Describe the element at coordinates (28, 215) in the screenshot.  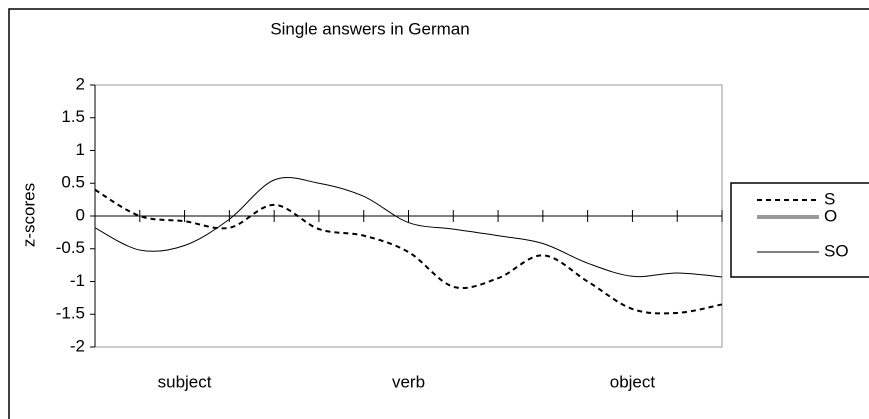
I see `y-axis-label: z-scores` at that location.